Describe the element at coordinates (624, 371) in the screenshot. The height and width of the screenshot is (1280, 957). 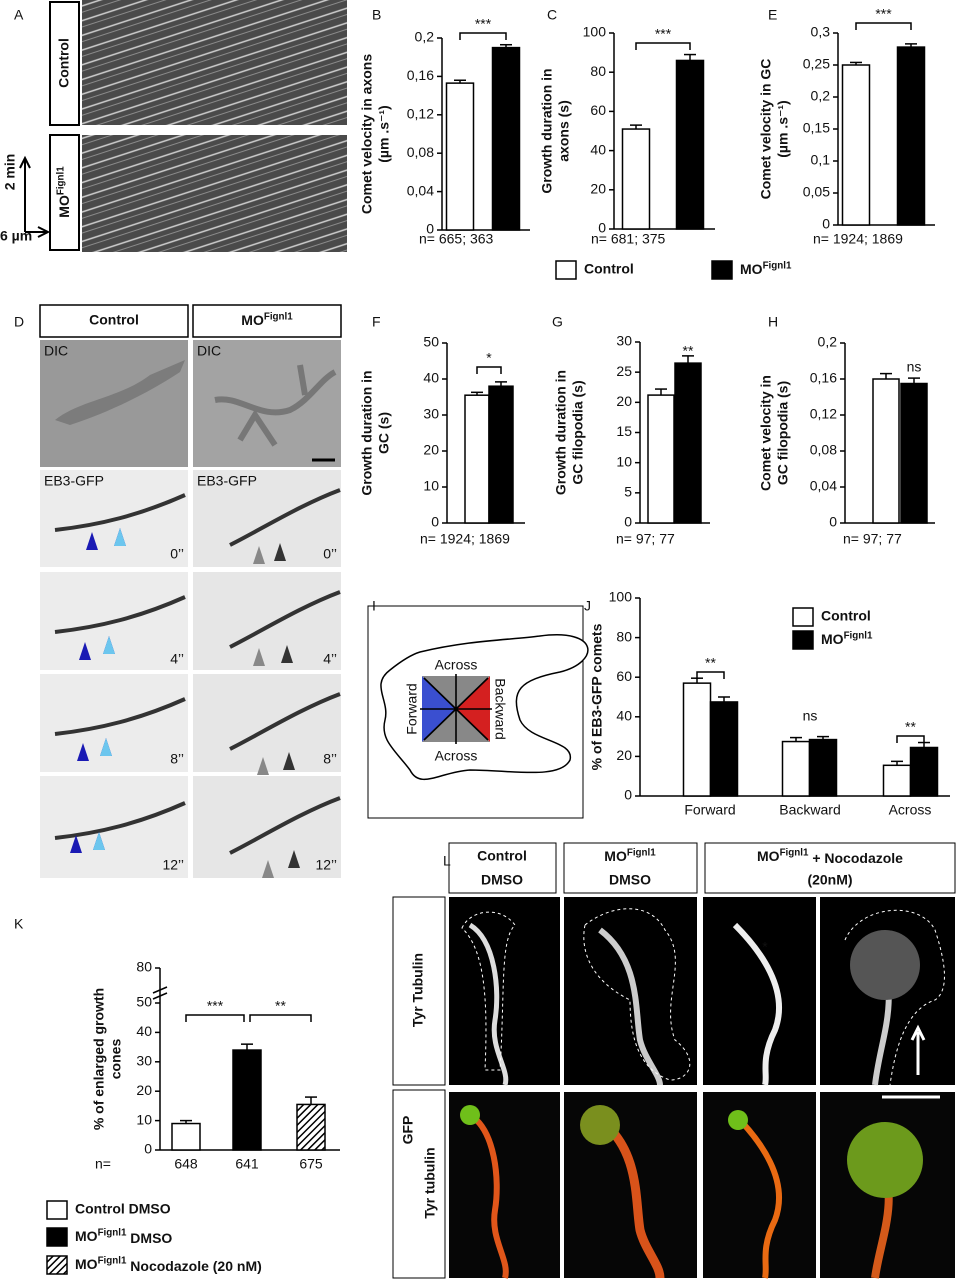
I see `y-tick-label: 25` at that location.